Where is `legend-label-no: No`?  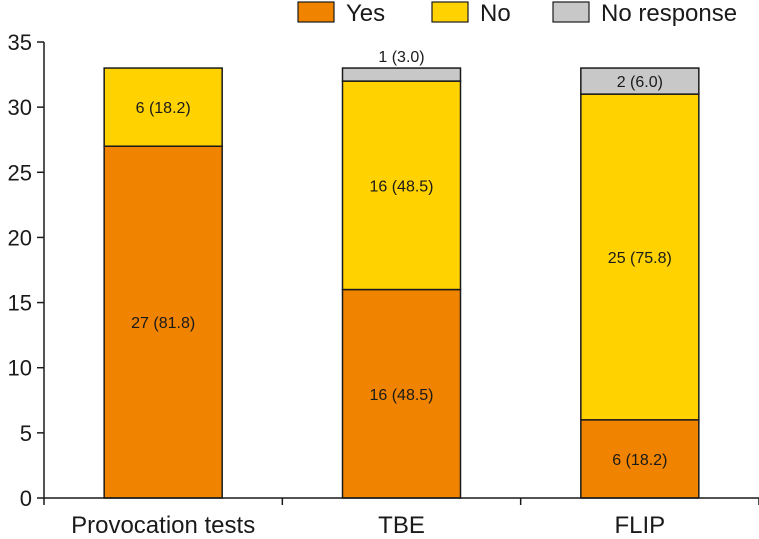 legend-label-no: No is located at coordinates (495, 13).